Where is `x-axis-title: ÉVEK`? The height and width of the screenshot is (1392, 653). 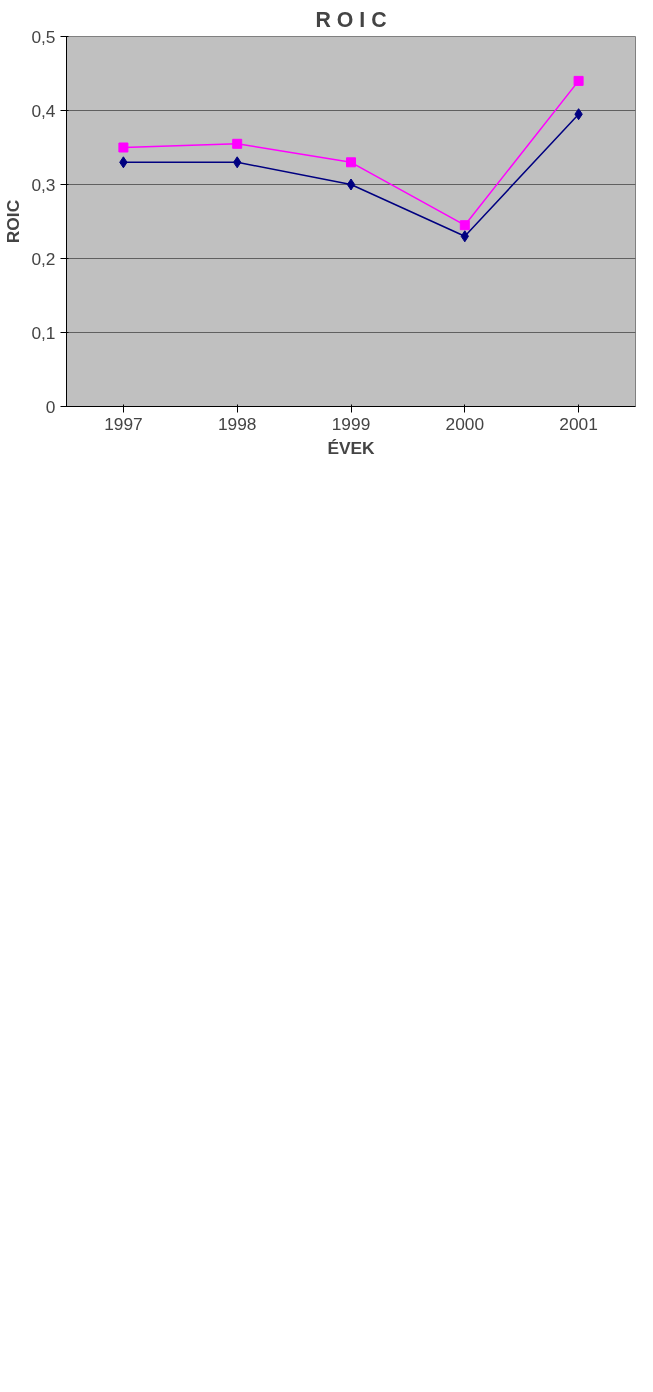
x-axis-title: ÉVEK is located at coordinates (351, 447).